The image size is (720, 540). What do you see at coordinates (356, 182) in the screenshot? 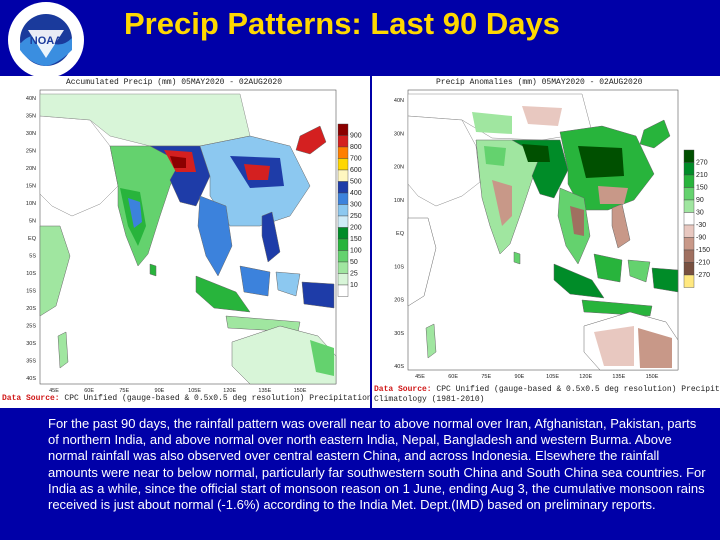
I see `left-legend-label: 500` at bounding box center [356, 182].